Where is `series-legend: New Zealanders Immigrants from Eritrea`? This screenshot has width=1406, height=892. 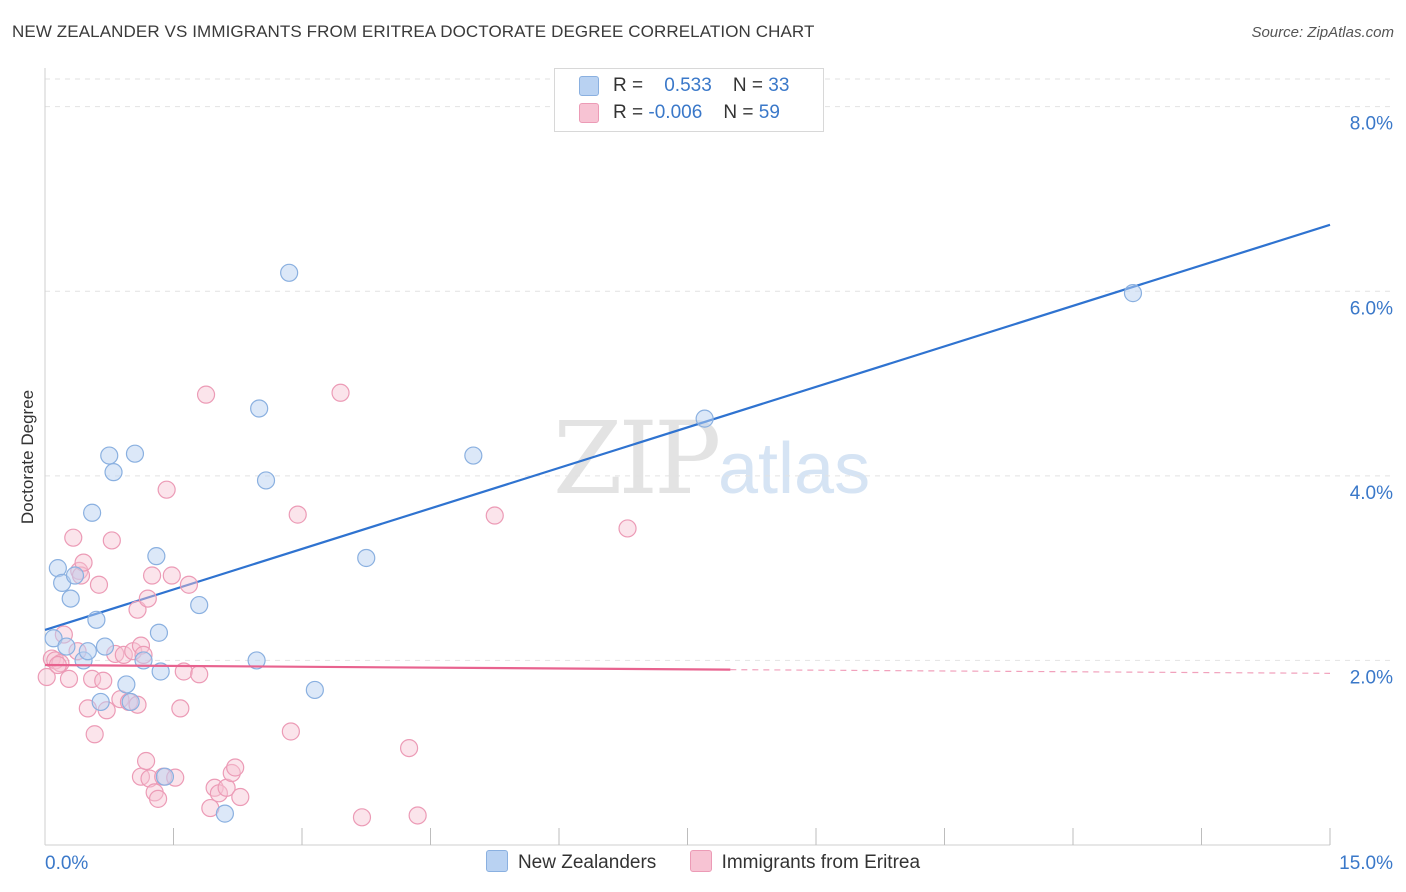 series-legend: New Zealanders Immigrants from Eritrea is located at coordinates (703, 861).